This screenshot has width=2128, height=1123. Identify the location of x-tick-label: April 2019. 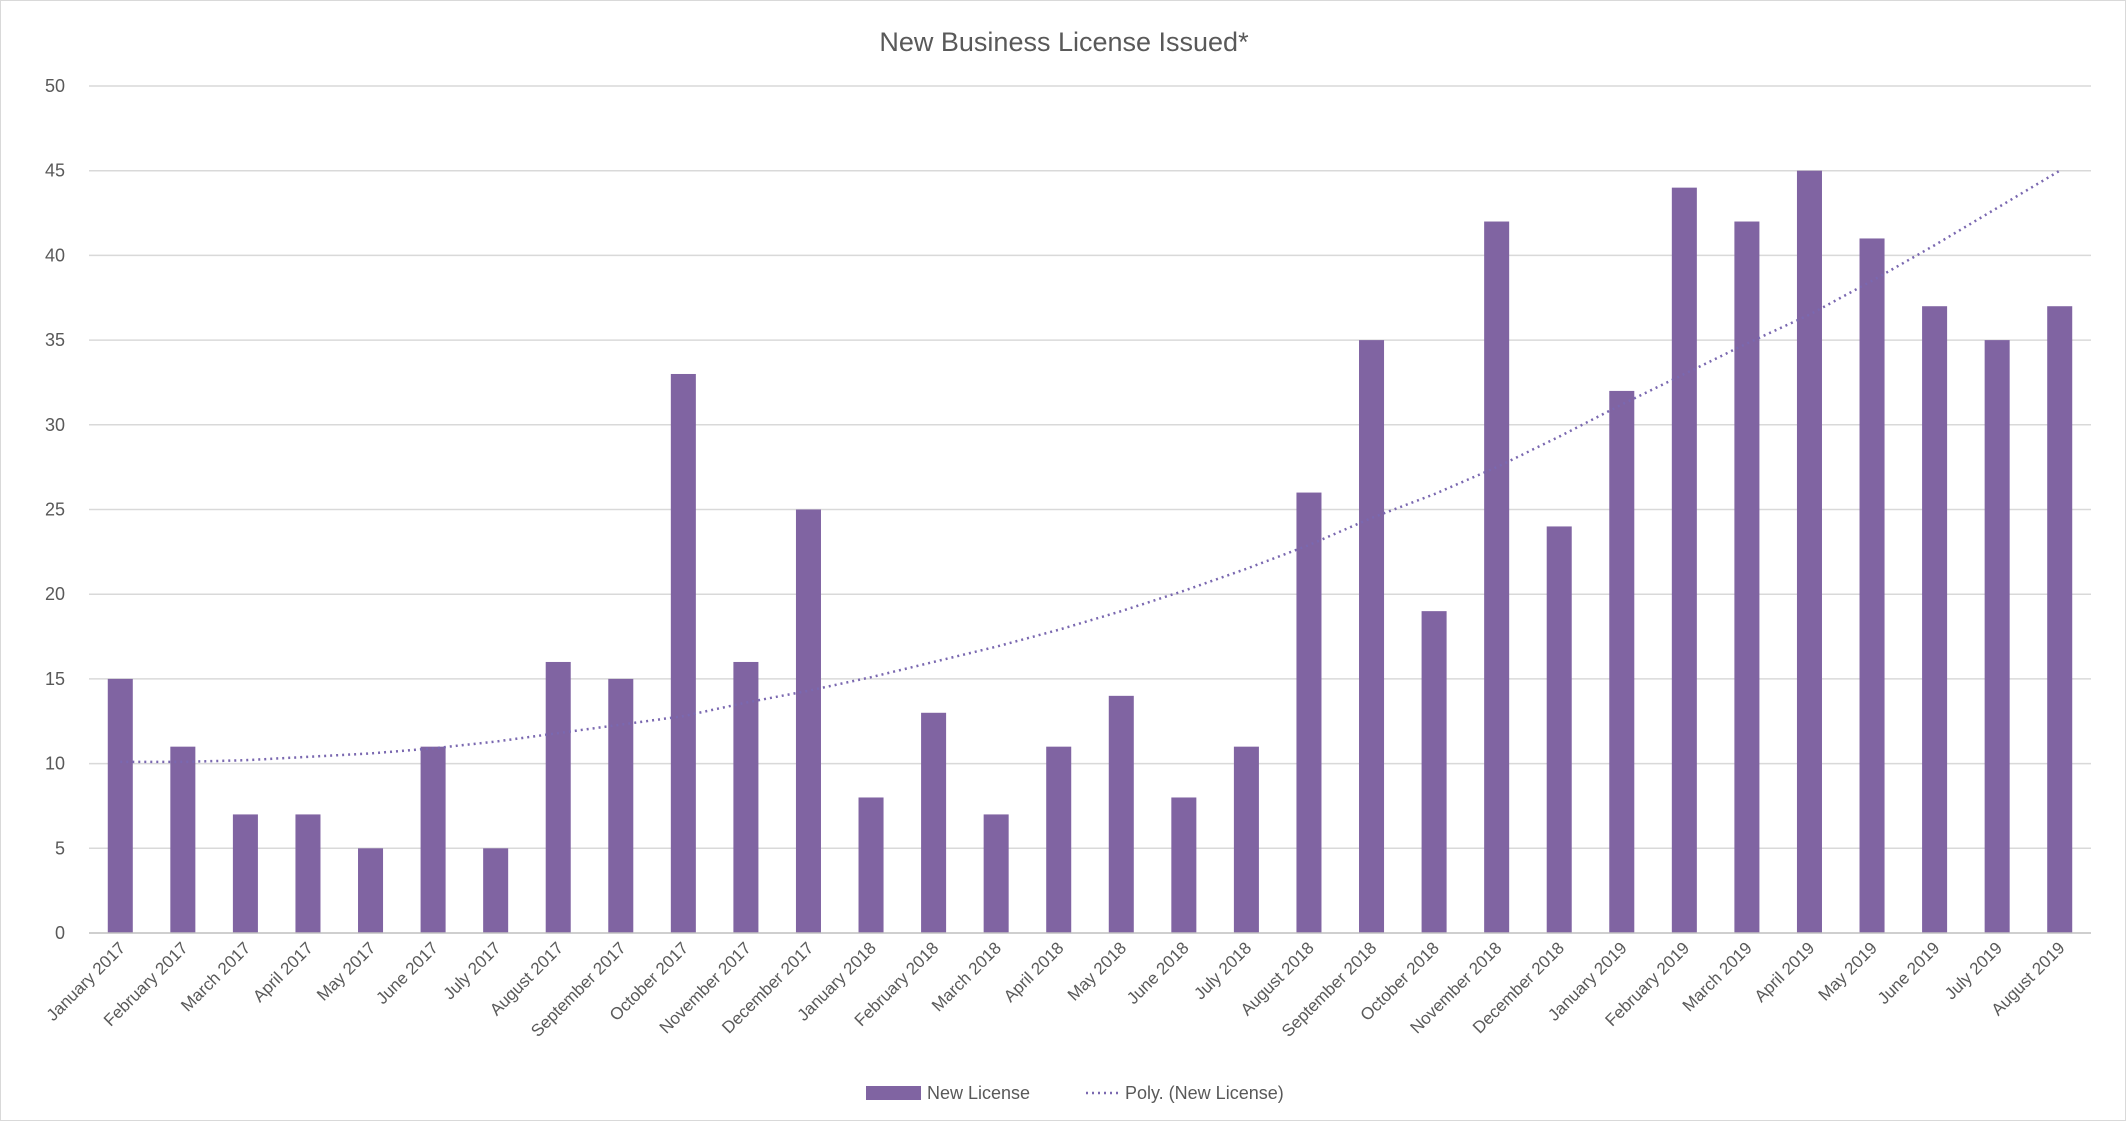
(1785, 972).